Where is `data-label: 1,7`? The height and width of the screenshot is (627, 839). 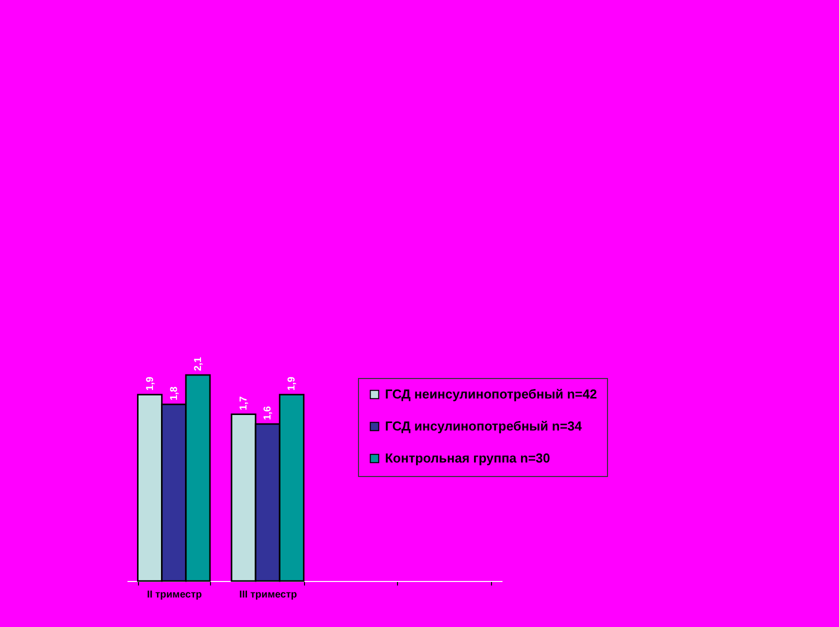 data-label: 1,7 is located at coordinates (244, 403).